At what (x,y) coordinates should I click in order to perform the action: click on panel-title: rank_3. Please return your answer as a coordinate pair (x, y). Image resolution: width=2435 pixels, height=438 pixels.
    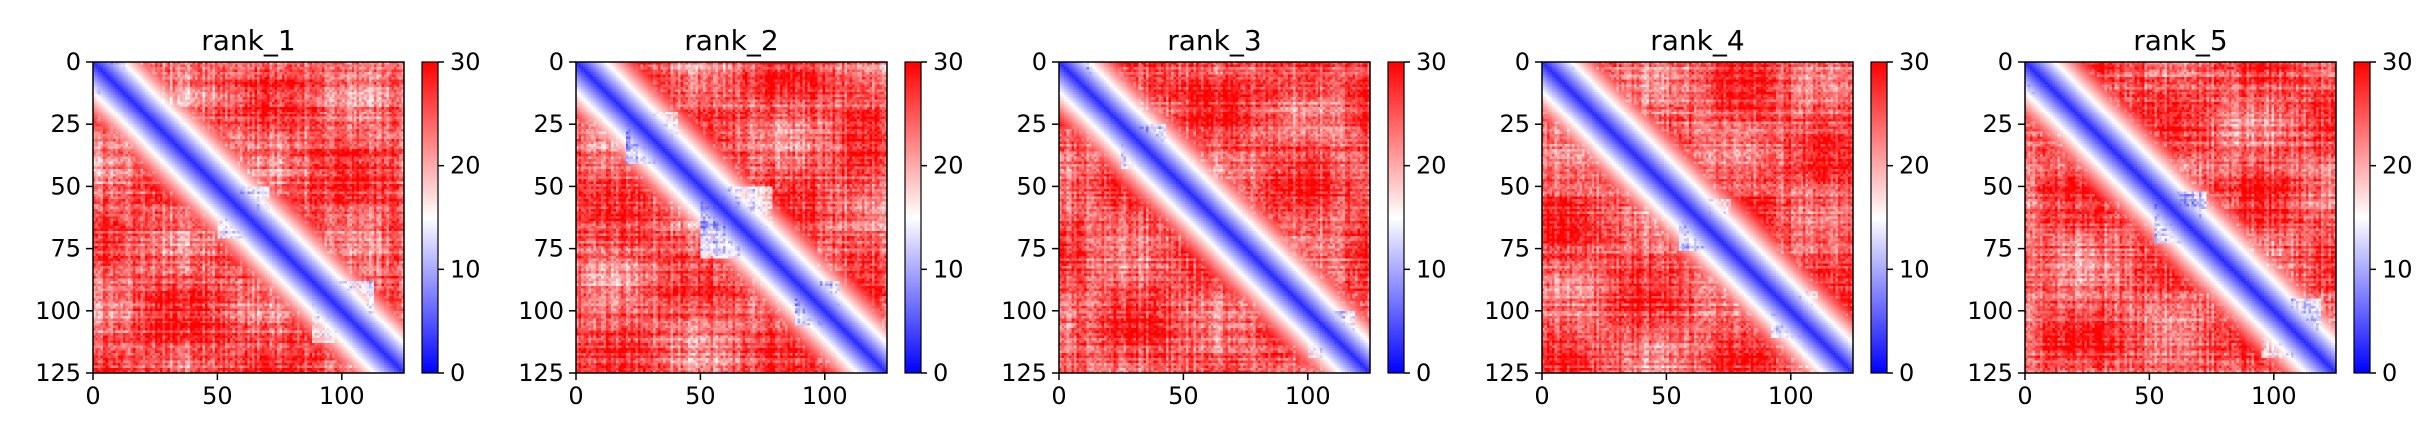
    Looking at the image, I should click on (1214, 40).